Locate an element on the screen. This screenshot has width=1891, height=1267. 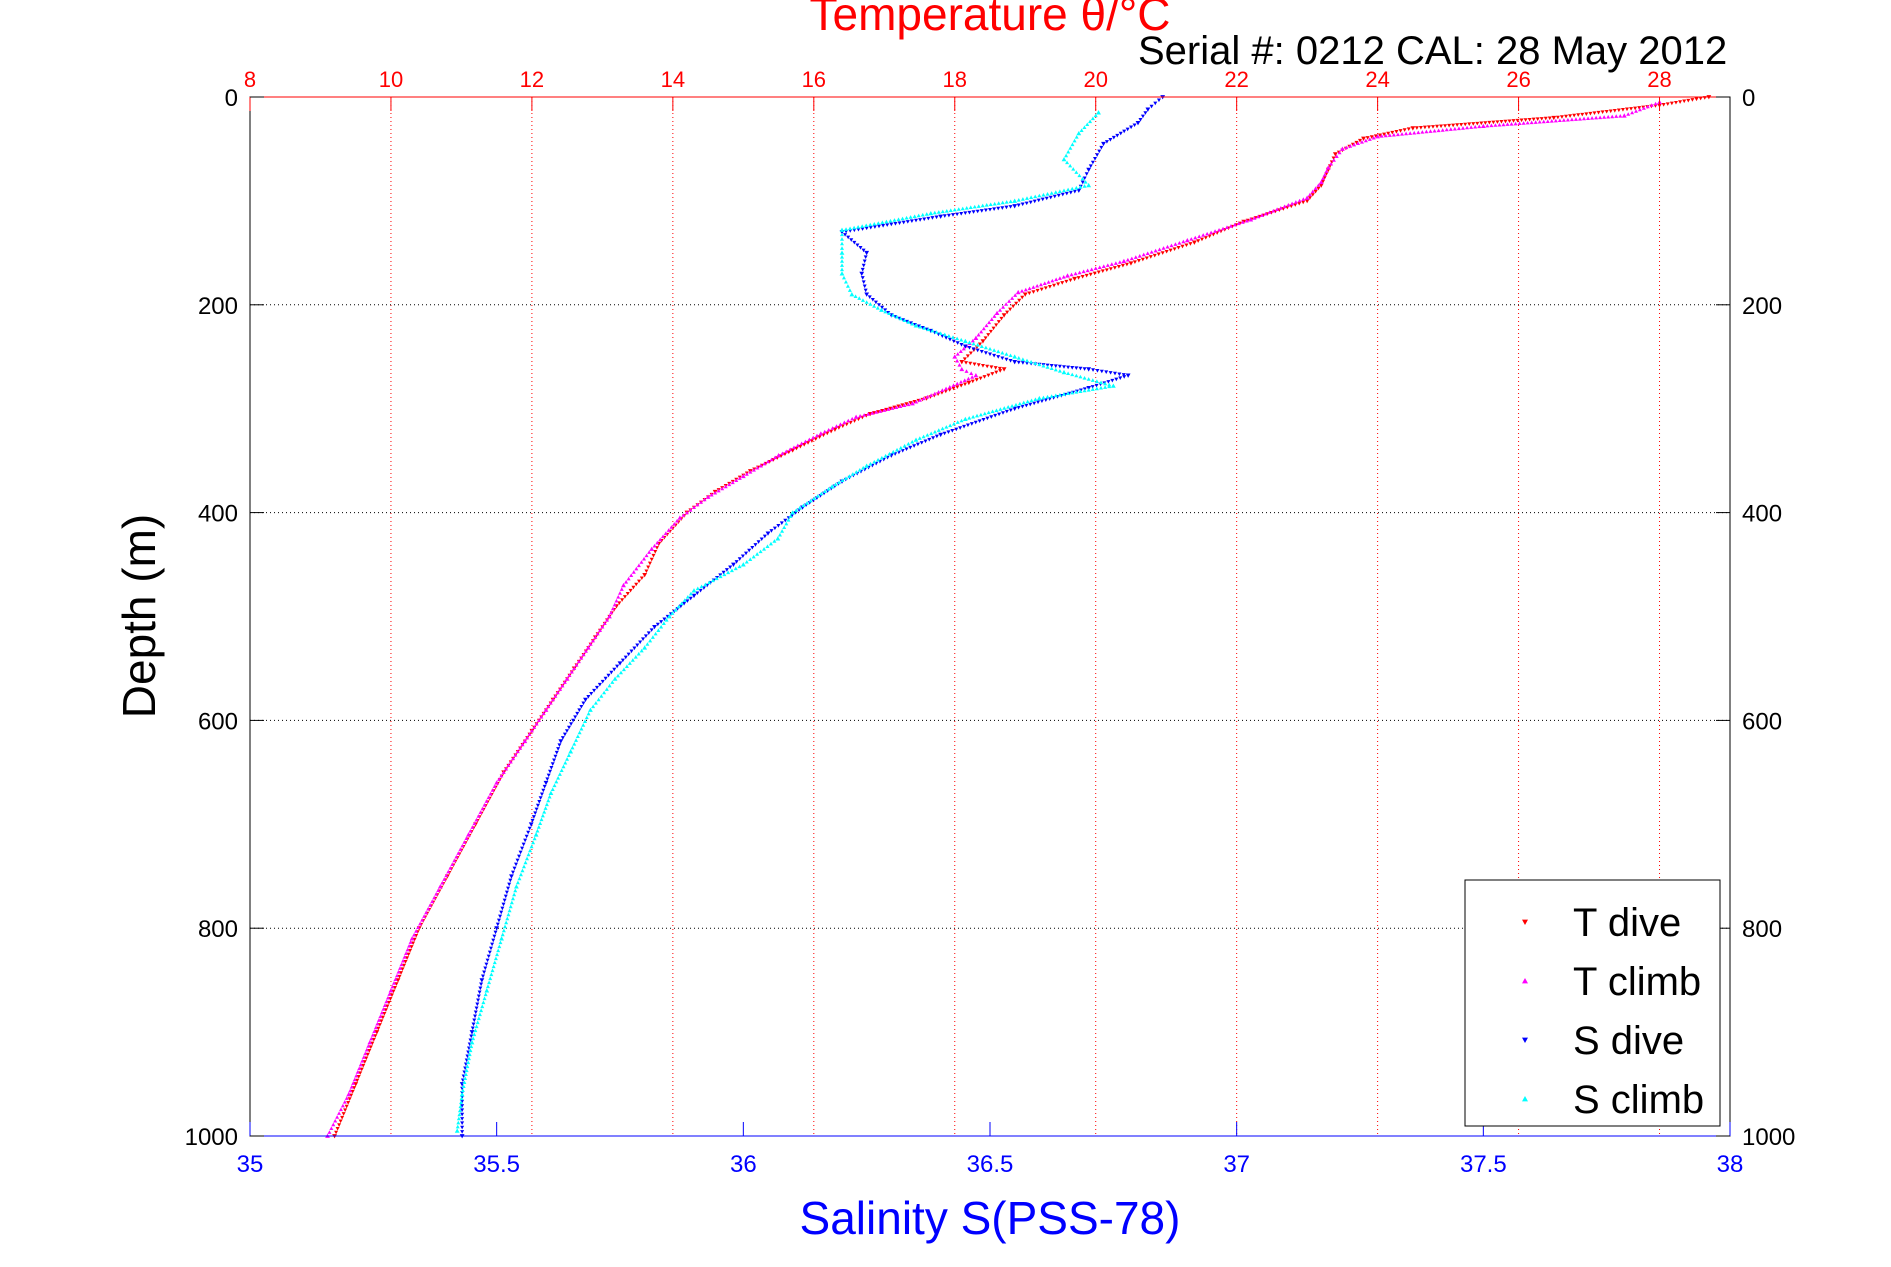
temperature-tick-label: 10 is located at coordinates (391, 79).